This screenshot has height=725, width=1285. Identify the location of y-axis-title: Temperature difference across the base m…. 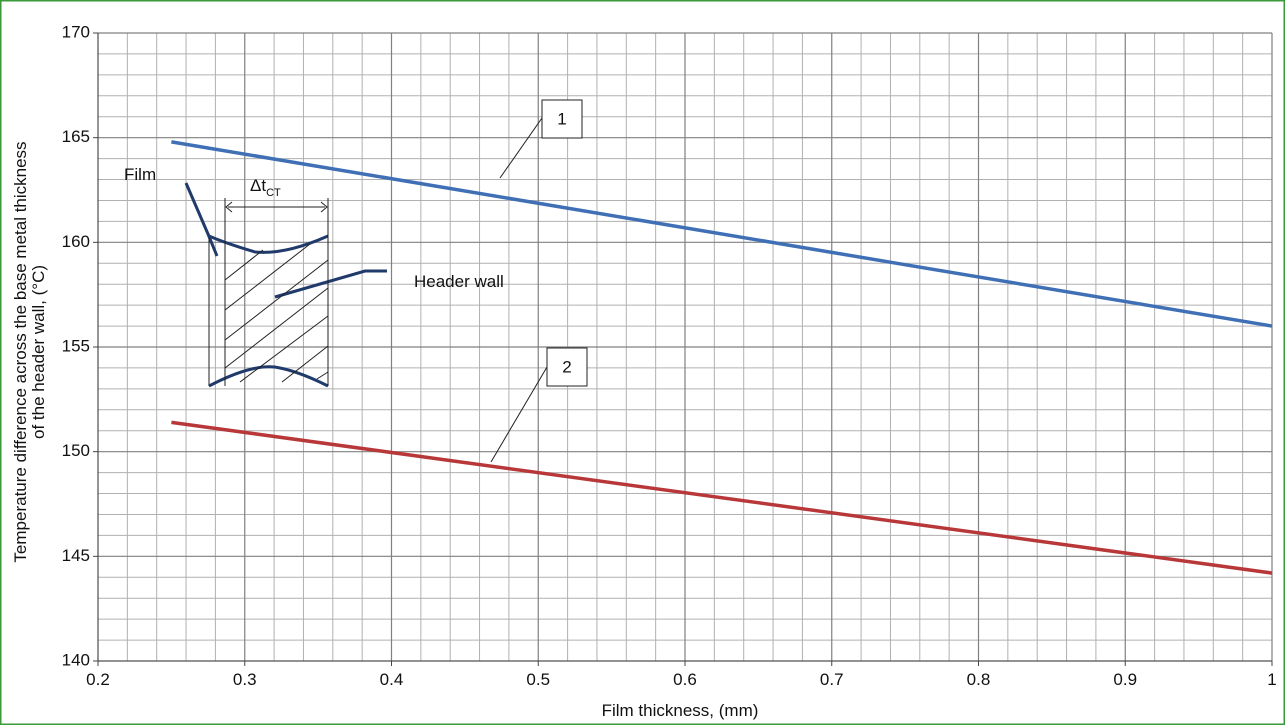
(20, 351).